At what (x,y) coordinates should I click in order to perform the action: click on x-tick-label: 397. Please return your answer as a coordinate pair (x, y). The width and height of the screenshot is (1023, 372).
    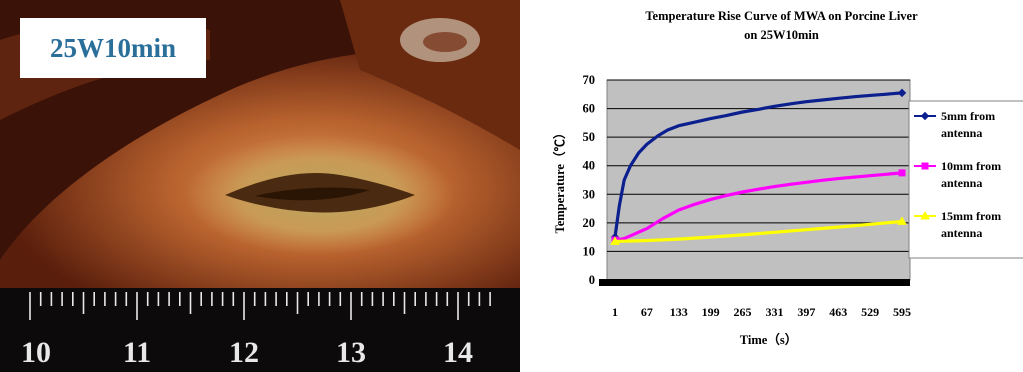
    Looking at the image, I should click on (806, 312).